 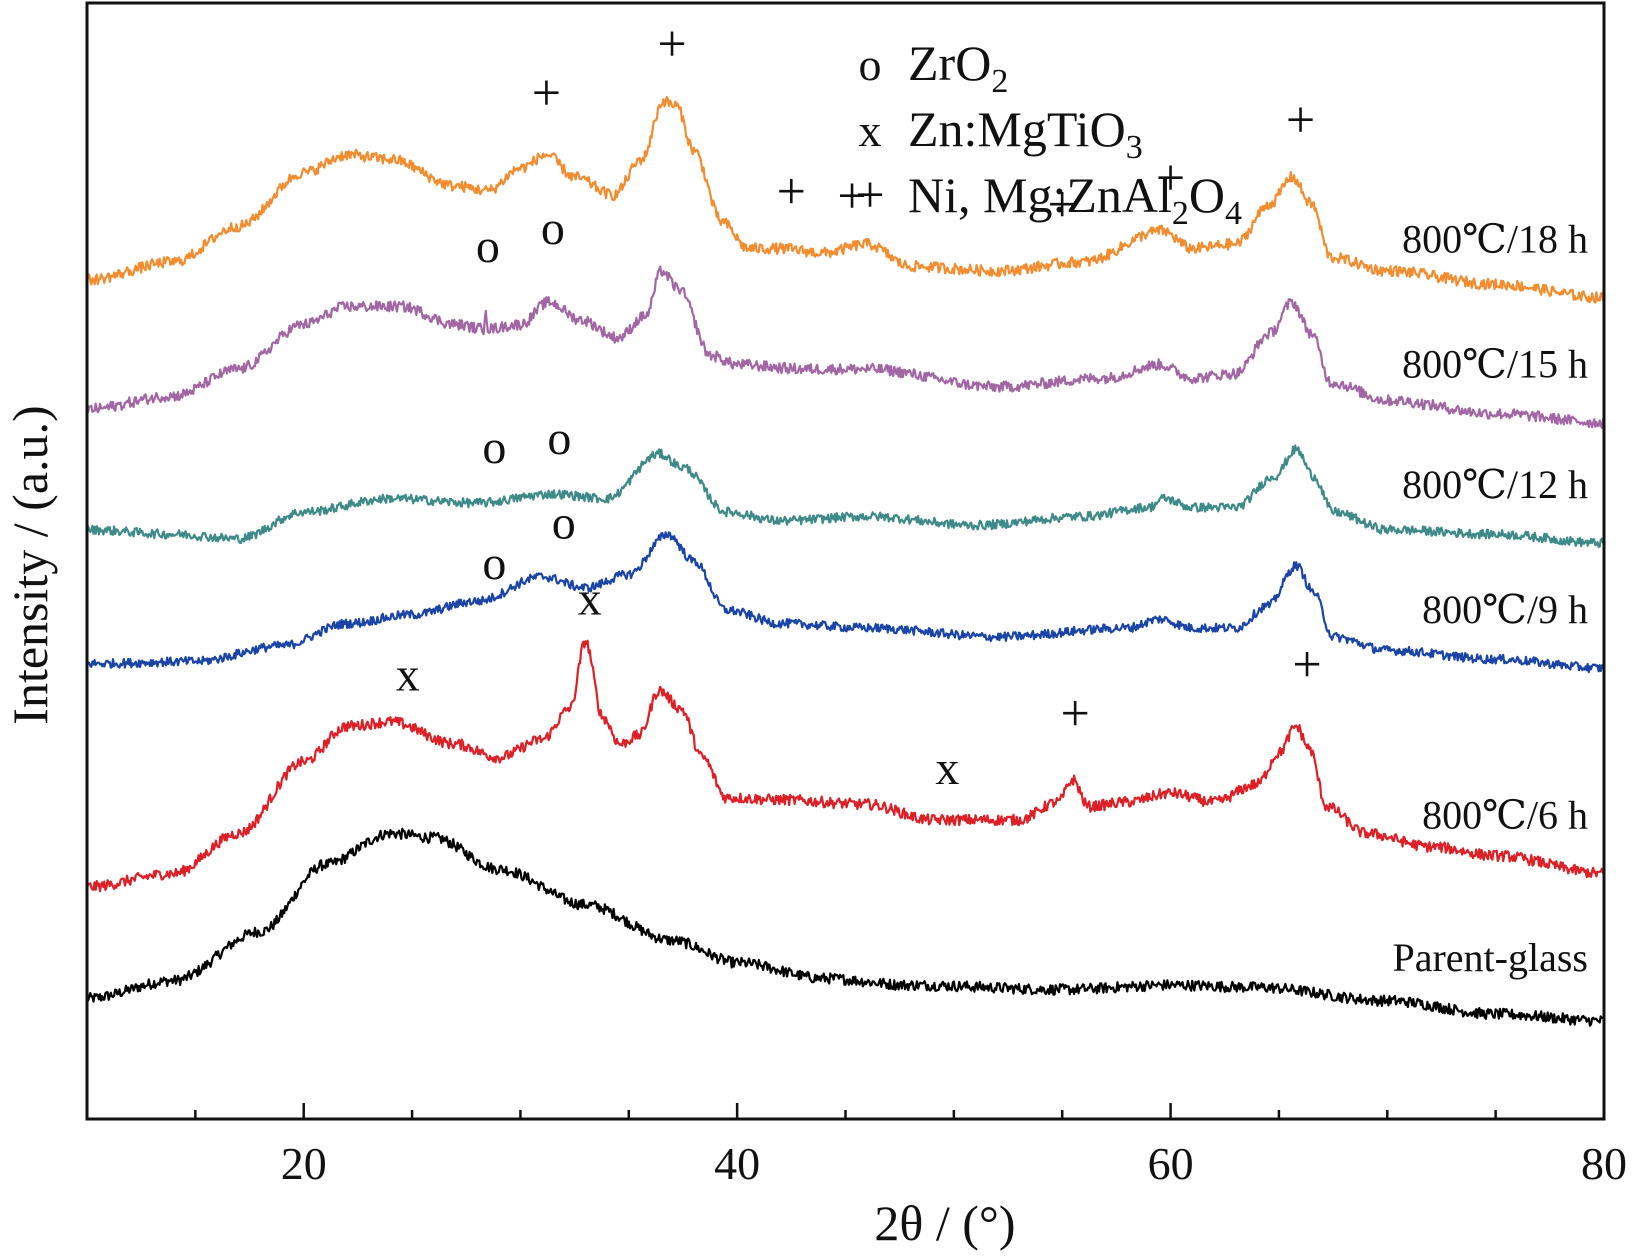 I want to click on peak-marker-5: +, so click(x=1170, y=178).